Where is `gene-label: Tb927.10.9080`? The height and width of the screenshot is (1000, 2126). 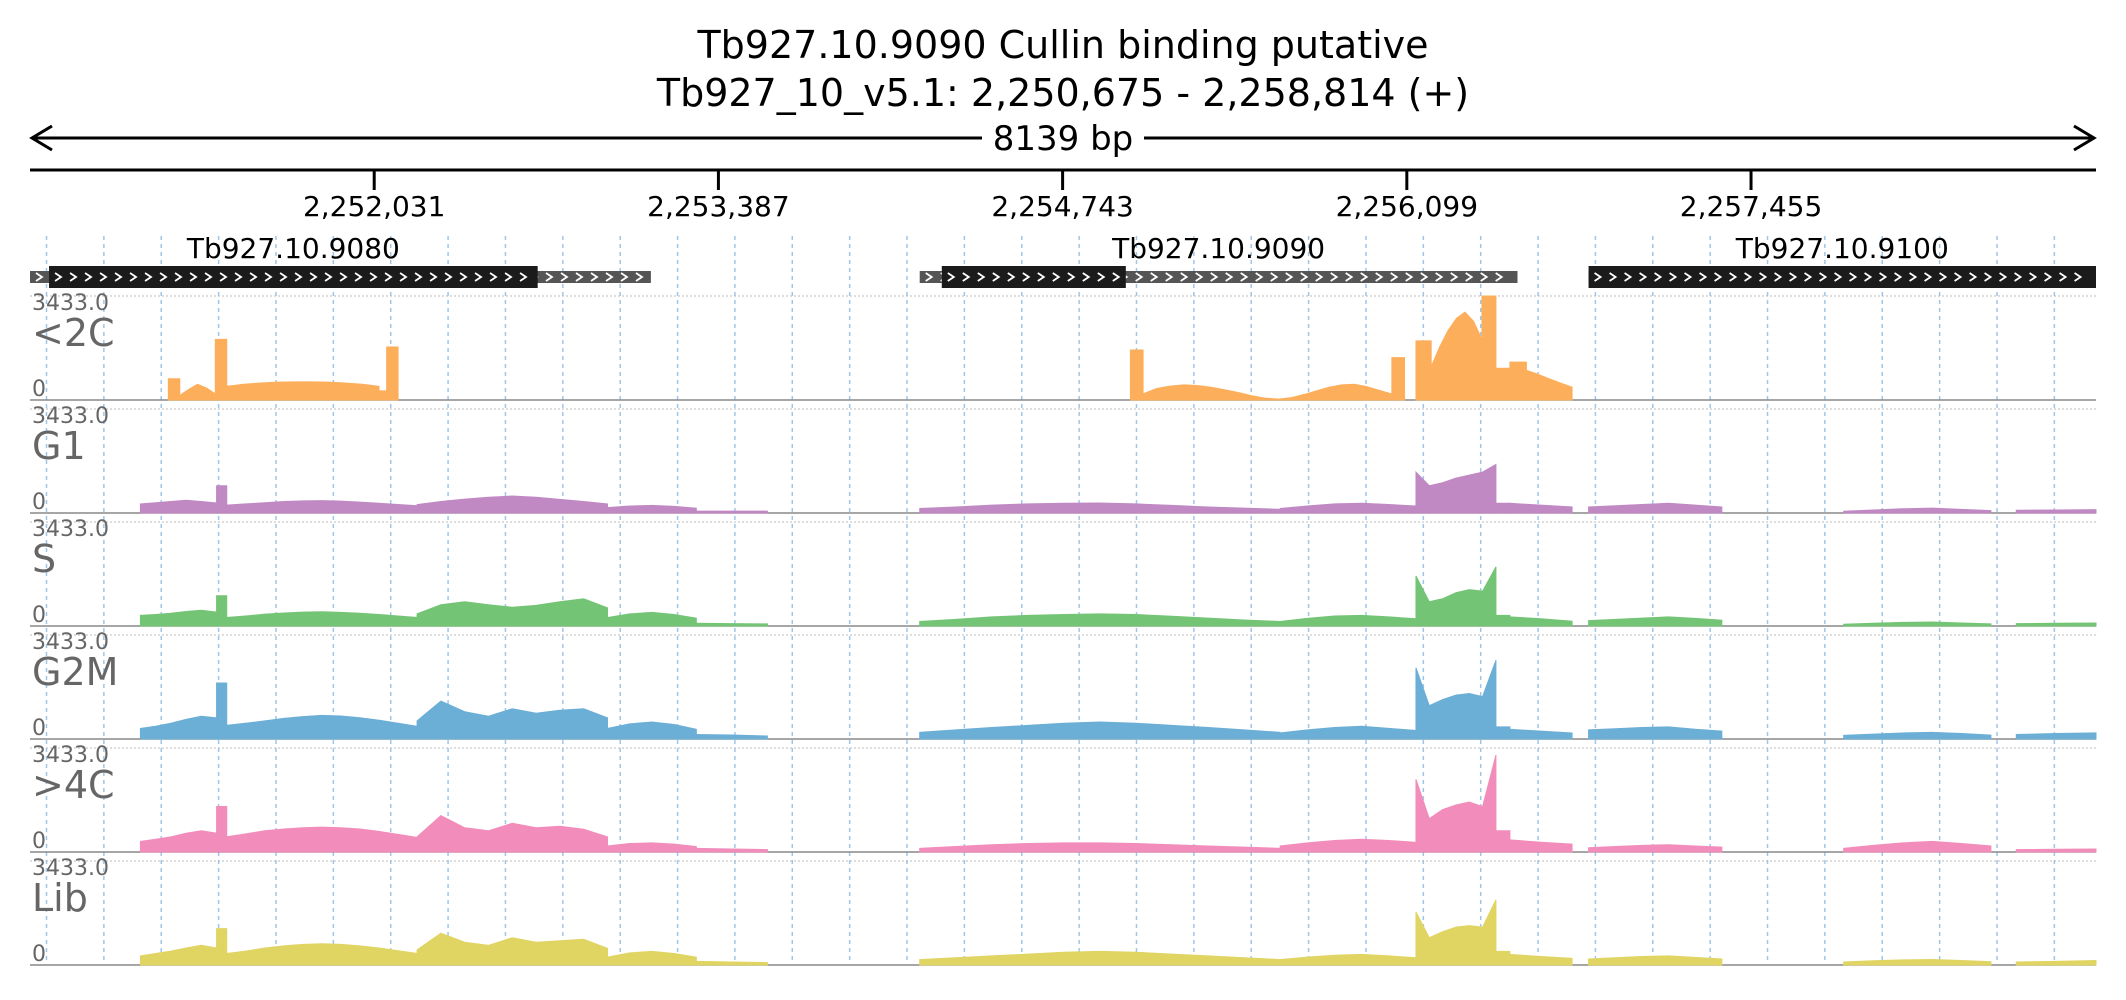 gene-label: Tb927.10.9080 is located at coordinates (293, 248).